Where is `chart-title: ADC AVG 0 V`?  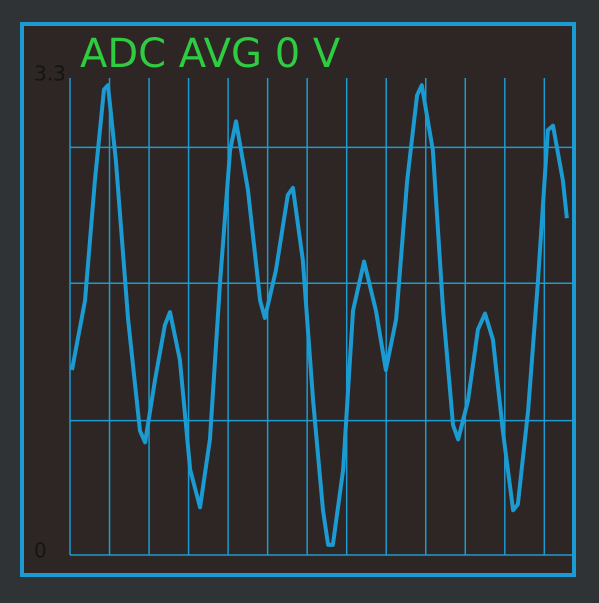
chart-title: ADC AVG 0 V is located at coordinates (210, 54).